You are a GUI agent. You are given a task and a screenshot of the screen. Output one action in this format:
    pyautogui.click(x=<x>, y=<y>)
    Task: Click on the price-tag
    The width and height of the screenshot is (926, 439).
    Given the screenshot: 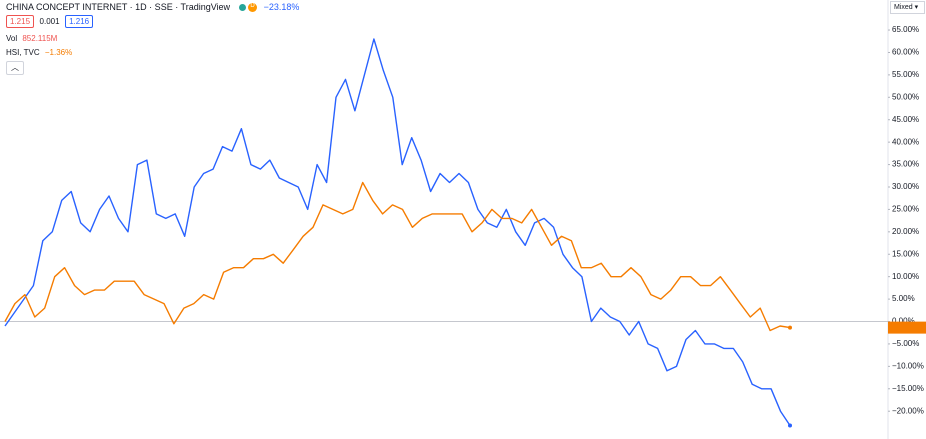 What is the action you would take?
    pyautogui.click(x=907, y=327)
    